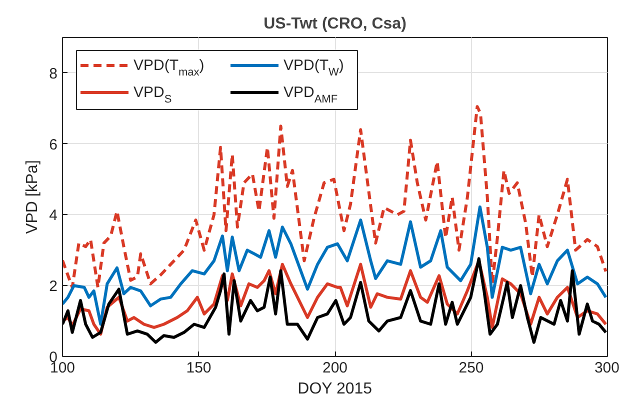 This screenshot has width=619, height=410. I want to click on x-tick-label: 250, so click(471, 368).